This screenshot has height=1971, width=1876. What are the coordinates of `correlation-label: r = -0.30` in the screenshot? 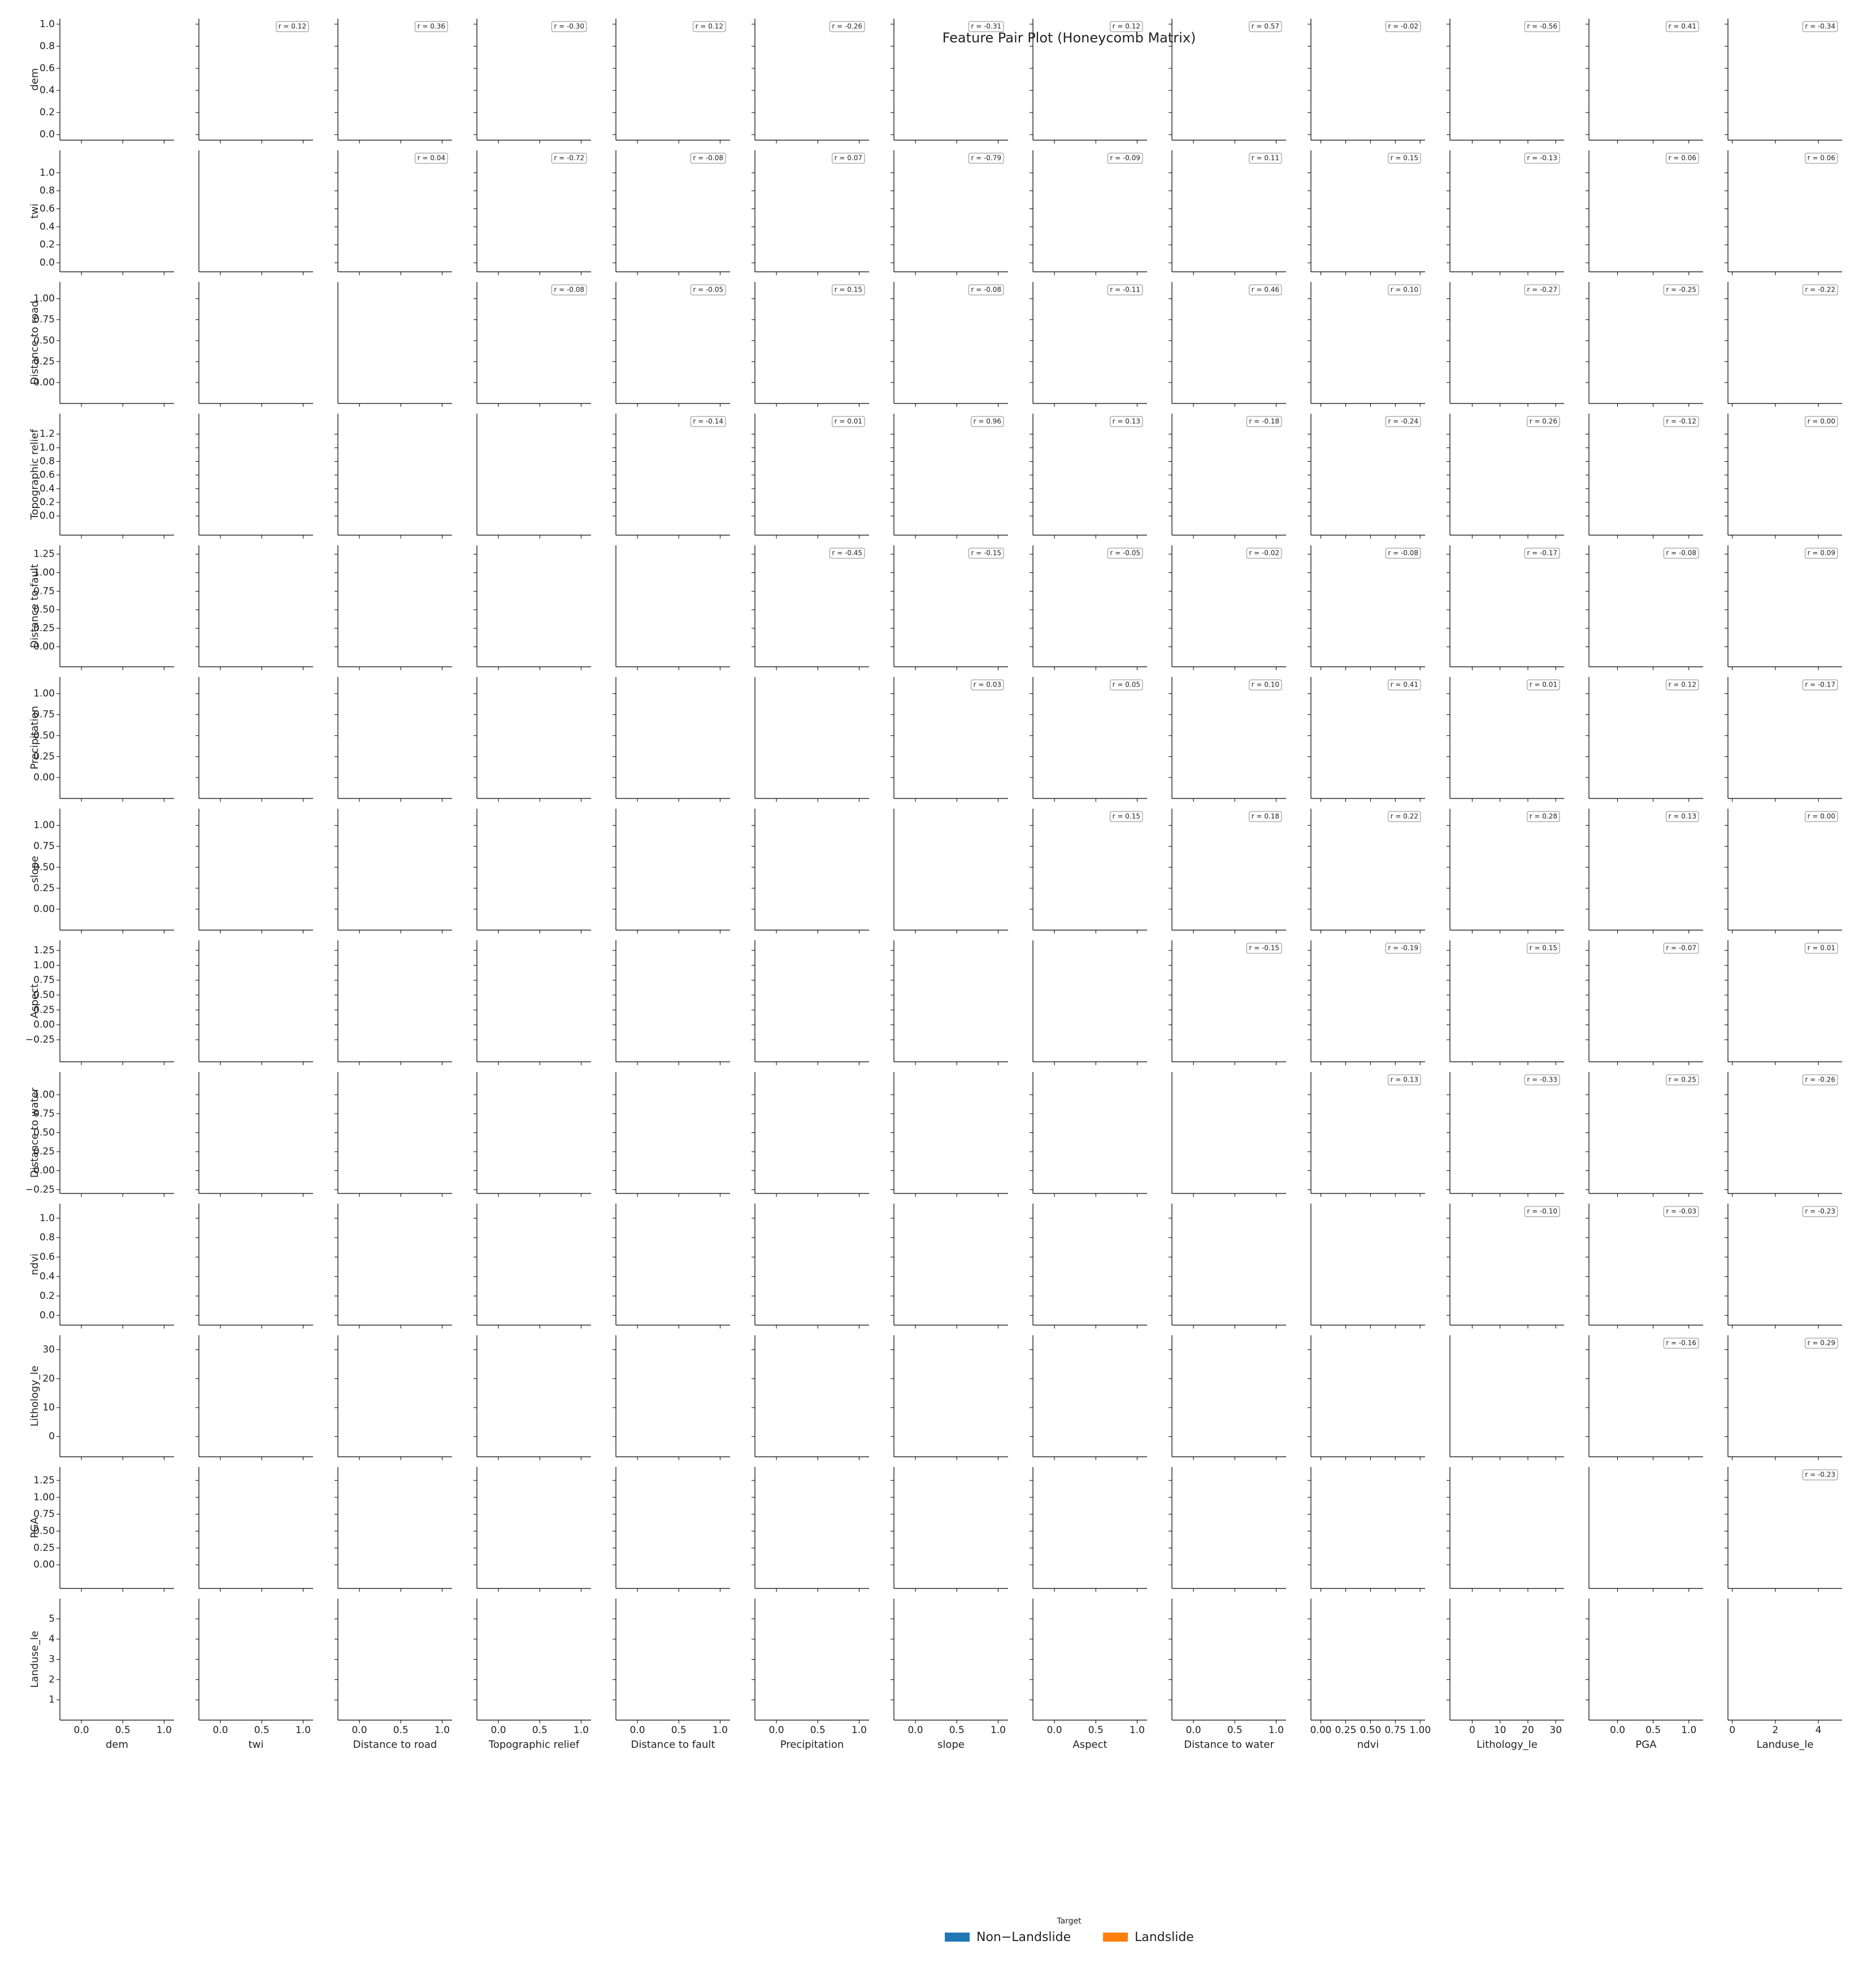 It's located at (569, 27).